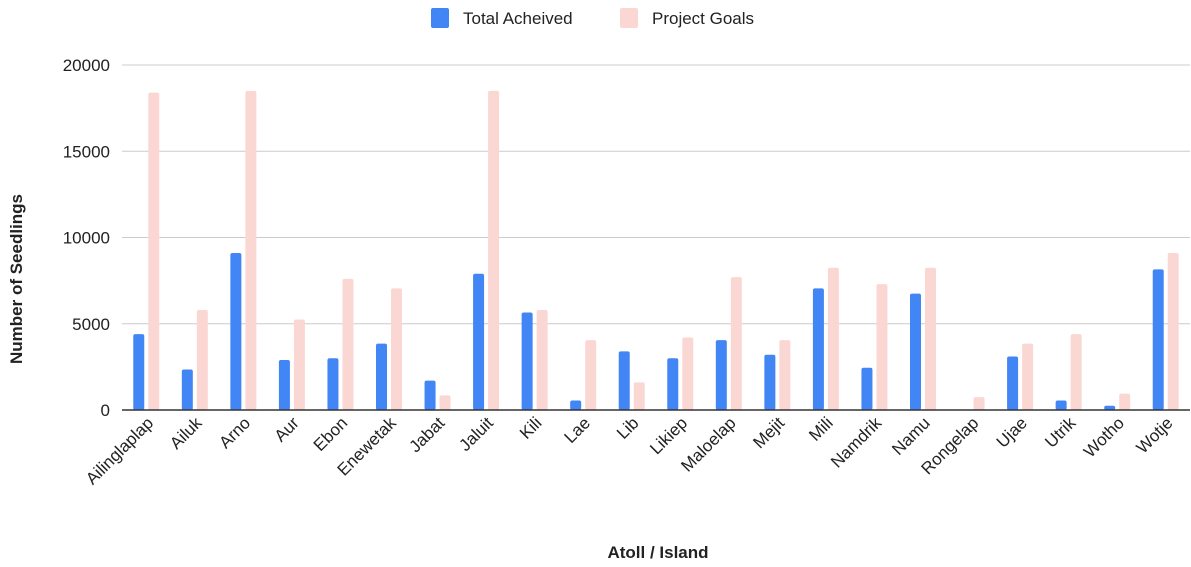 The width and height of the screenshot is (1191, 567). Describe the element at coordinates (440, 18) in the screenshot. I see `legend-swatch-total-acheived` at that location.